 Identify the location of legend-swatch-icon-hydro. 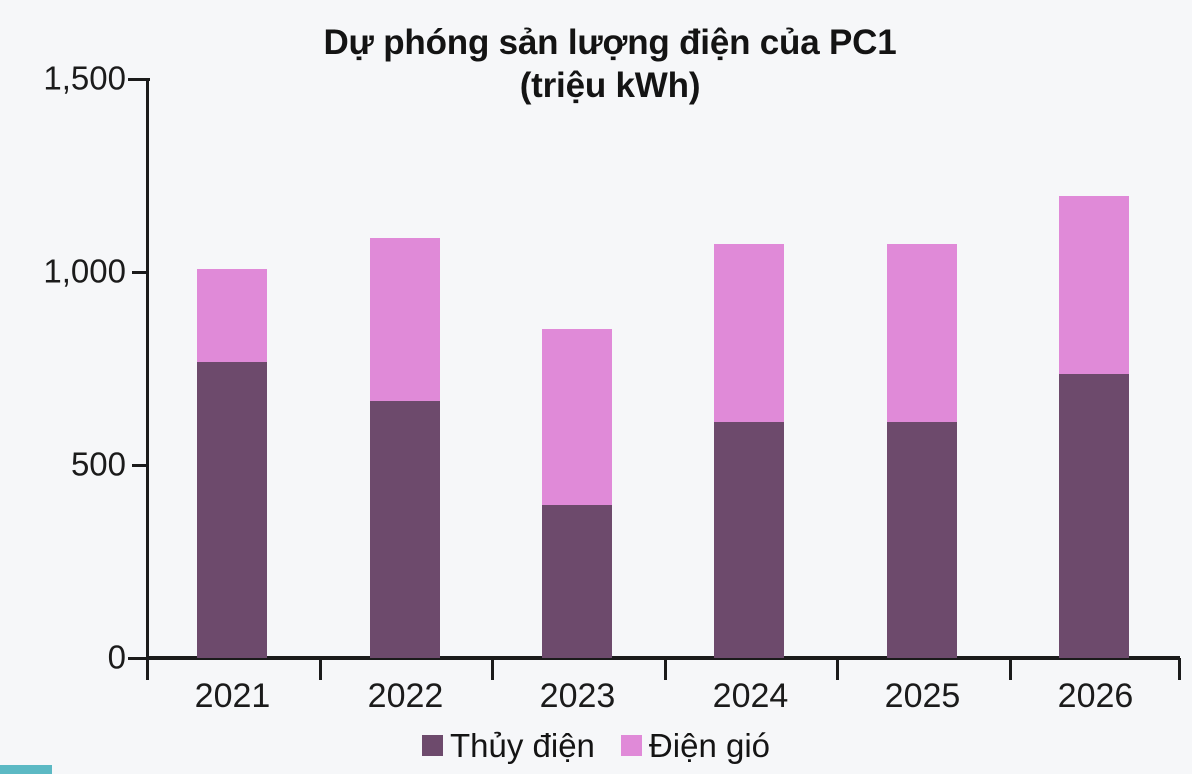
(432, 745).